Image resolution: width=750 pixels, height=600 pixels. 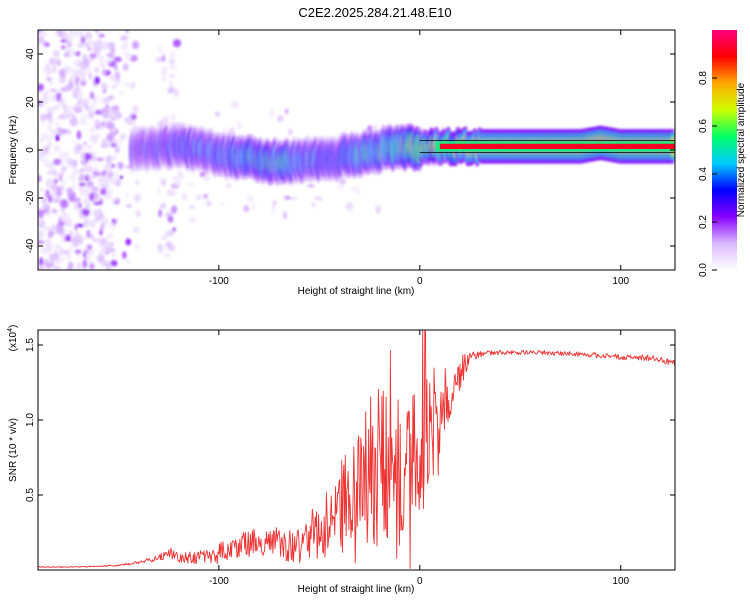 I want to click on spectrogram-y-tick-label: -20, so click(x=30, y=197).